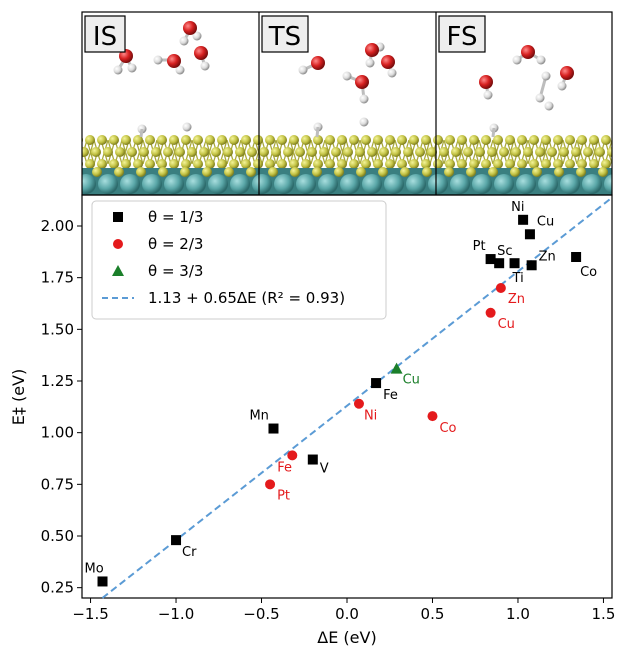 The width and height of the screenshot is (617, 648). Describe the element at coordinates (284, 37) in the screenshot. I see `panel-label-ts-text: TS` at that location.